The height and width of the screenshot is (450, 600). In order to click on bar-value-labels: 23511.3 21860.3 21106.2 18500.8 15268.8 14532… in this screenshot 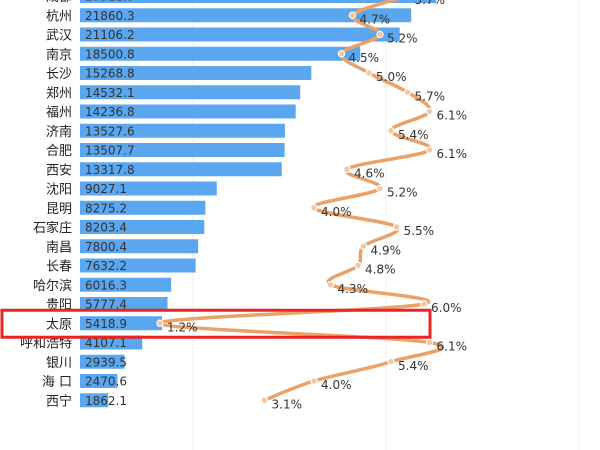, I will do `click(110, 204)`.